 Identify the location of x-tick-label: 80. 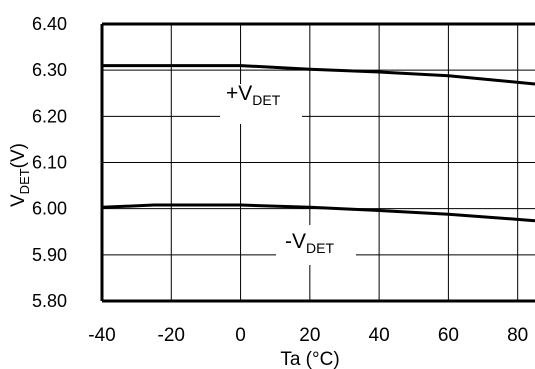
(517, 335).